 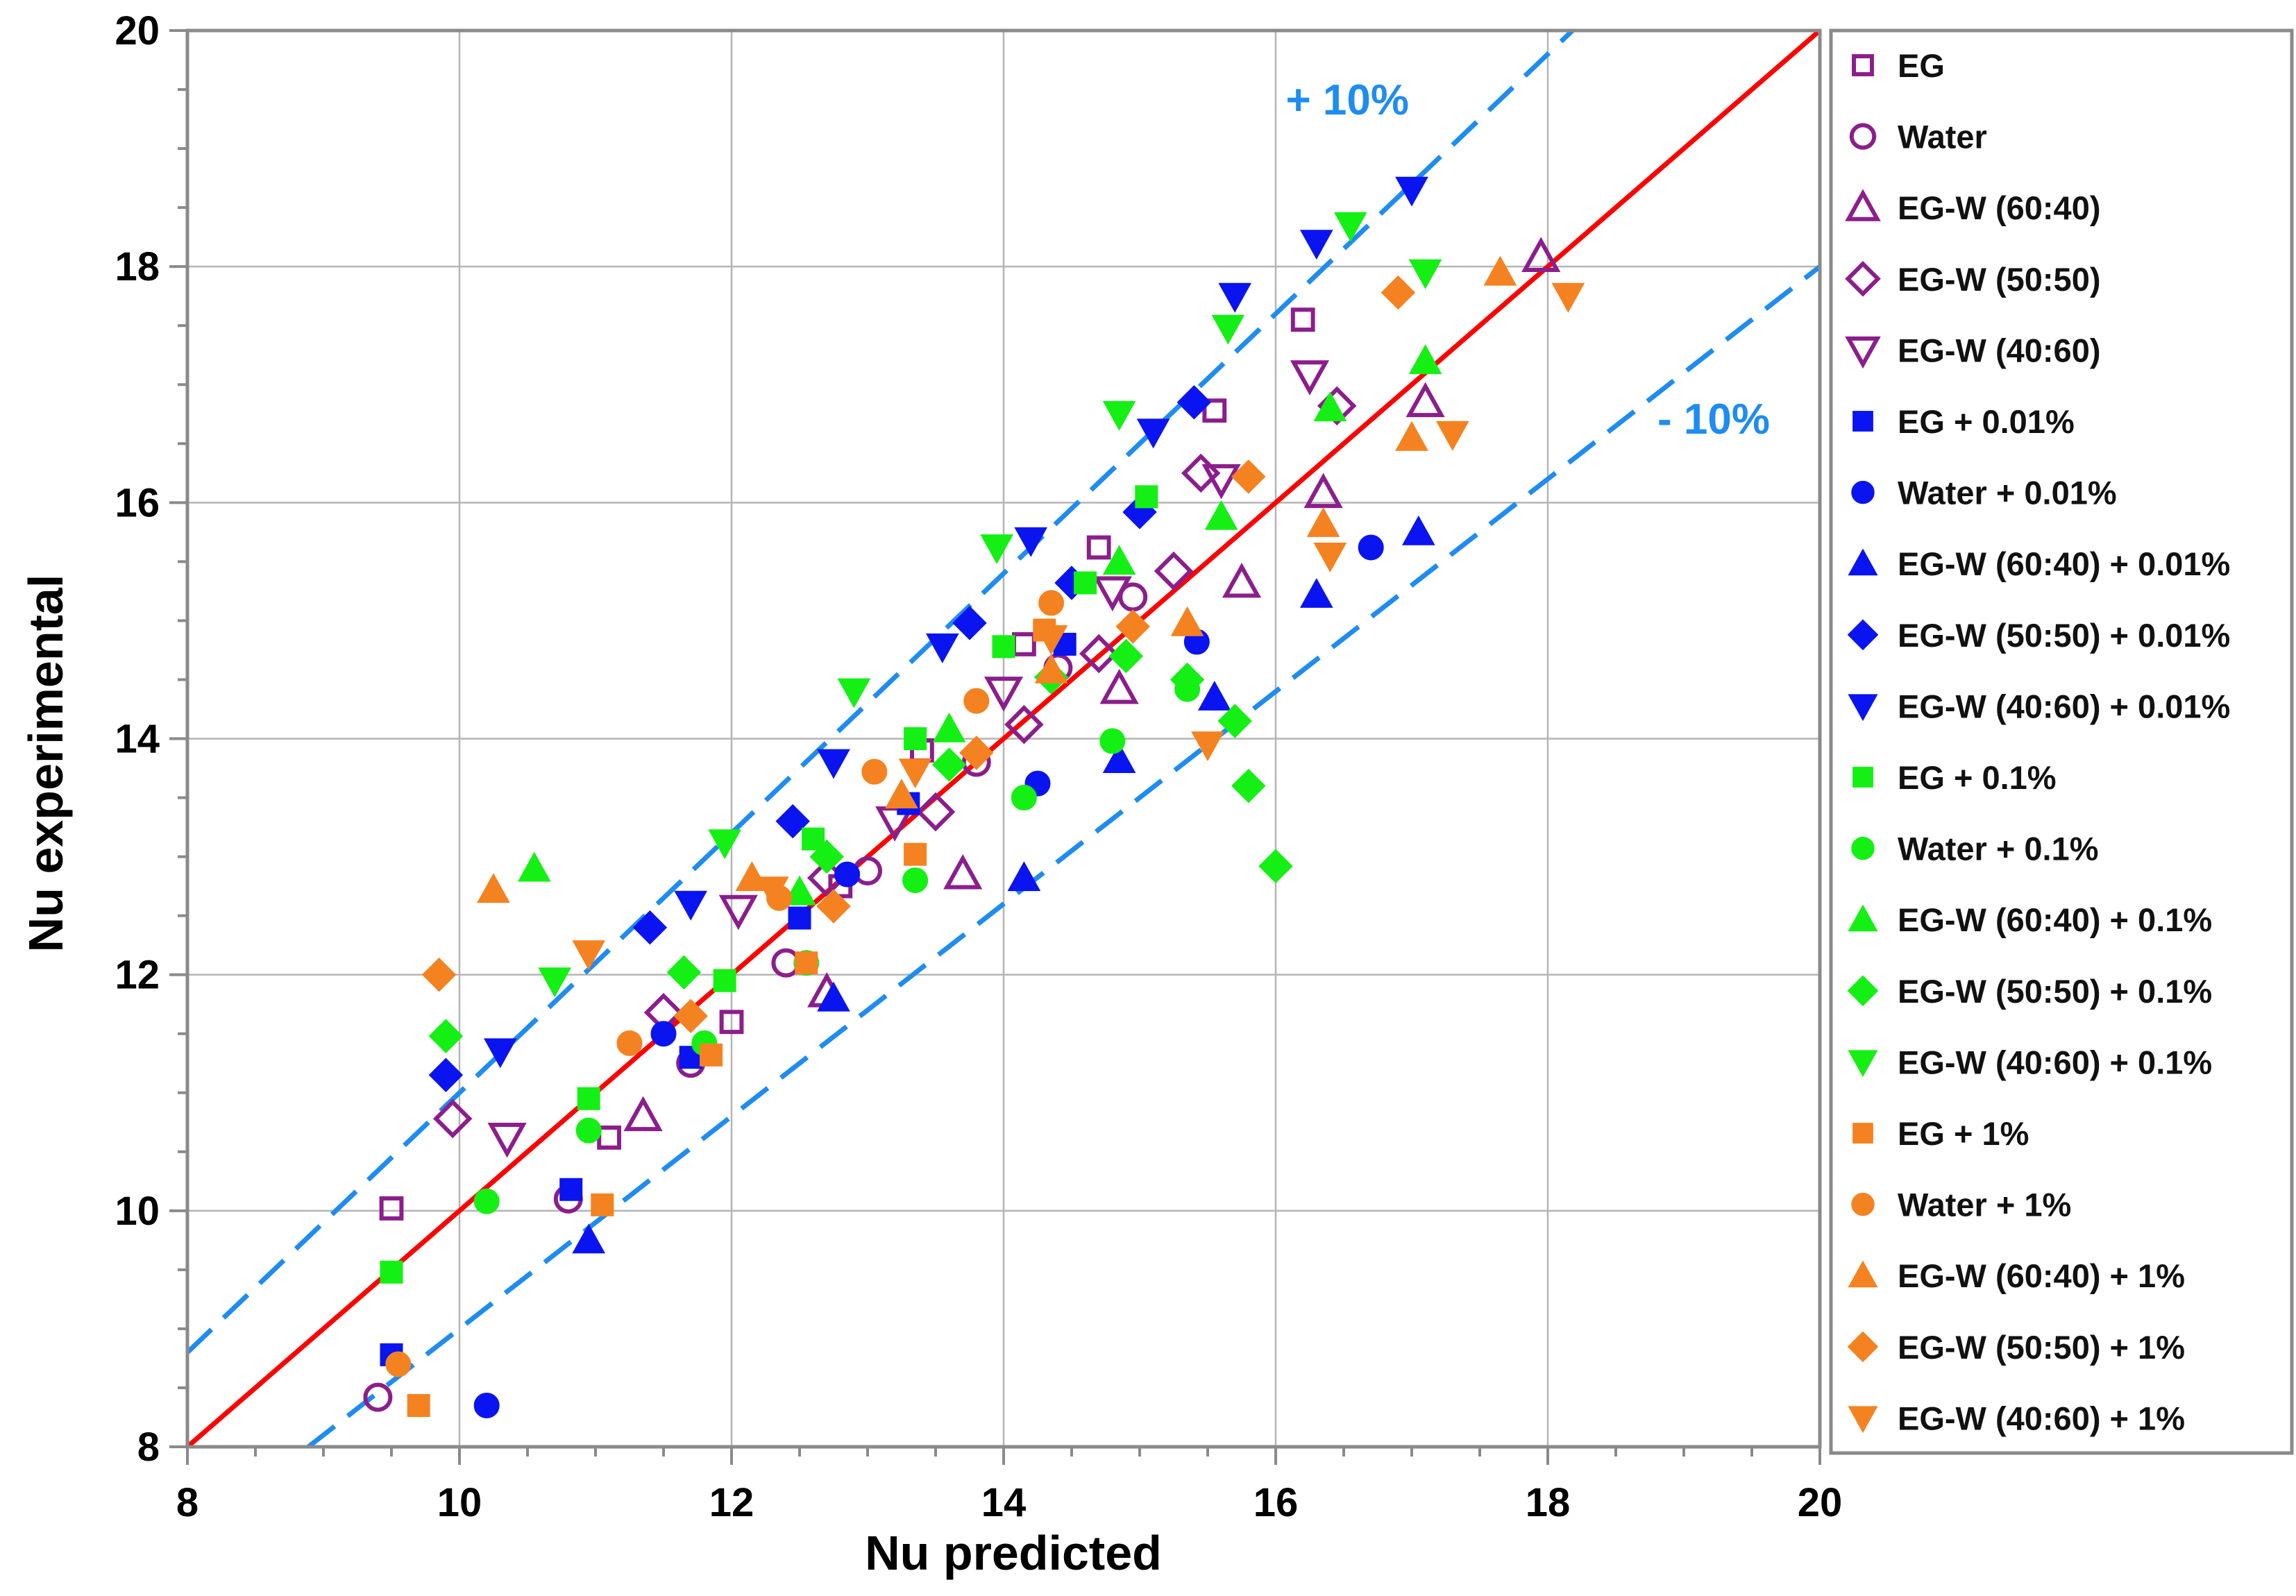 What do you see at coordinates (137, 975) in the screenshot?
I see `y-tick-label: 12` at bounding box center [137, 975].